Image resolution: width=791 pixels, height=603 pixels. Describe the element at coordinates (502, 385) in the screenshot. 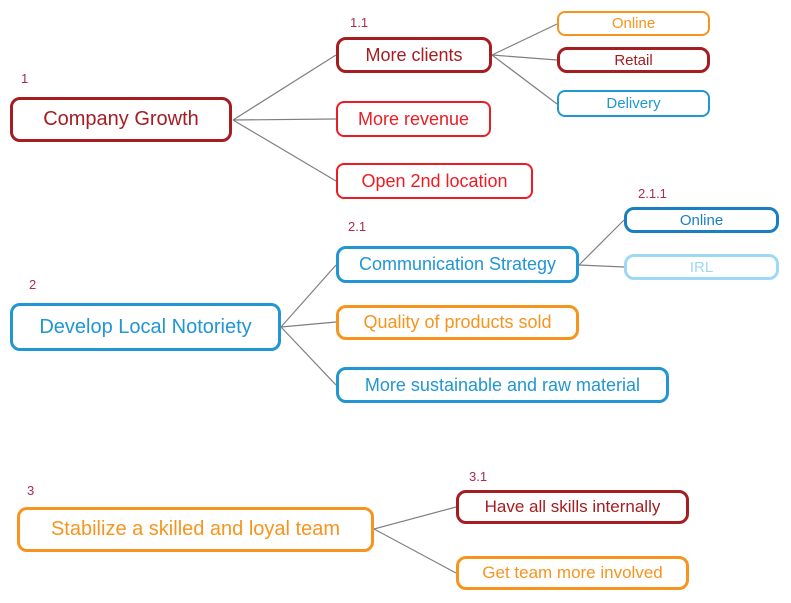

I see `node-sustainable-material: More sustainable and raw material` at that location.